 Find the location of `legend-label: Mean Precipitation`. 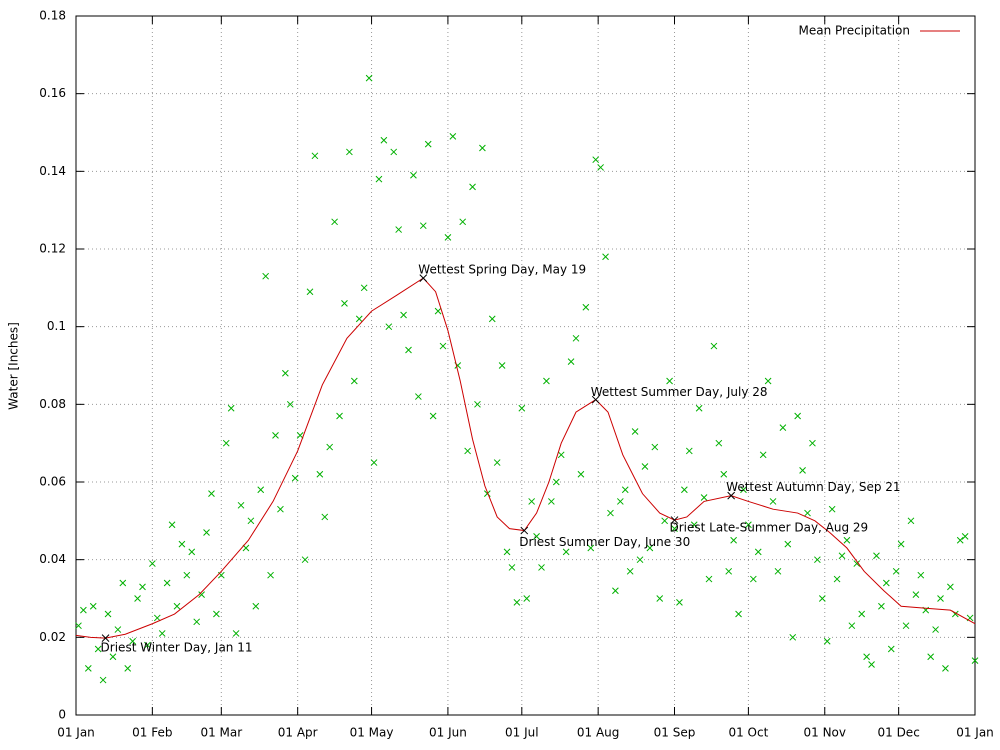

legend-label: Mean Precipitation is located at coordinates (854, 31).